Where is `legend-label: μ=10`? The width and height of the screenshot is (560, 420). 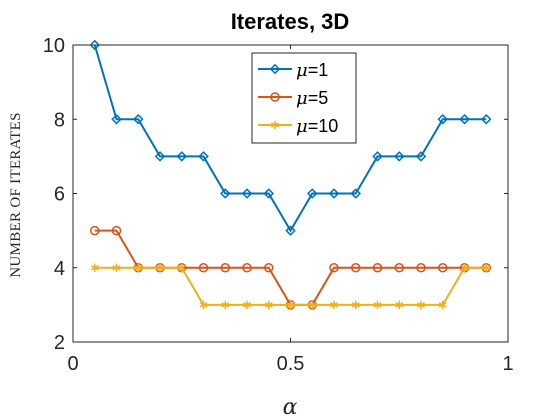 legend-label: μ=10 is located at coordinates (317, 126).